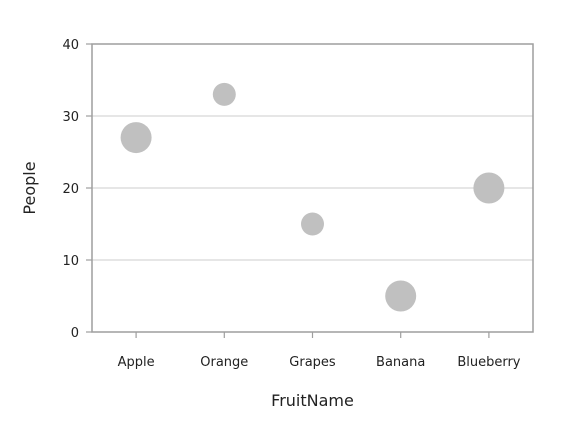 This screenshot has width=586, height=433. What do you see at coordinates (29, 187) in the screenshot?
I see `y-axis-title: People` at bounding box center [29, 187].